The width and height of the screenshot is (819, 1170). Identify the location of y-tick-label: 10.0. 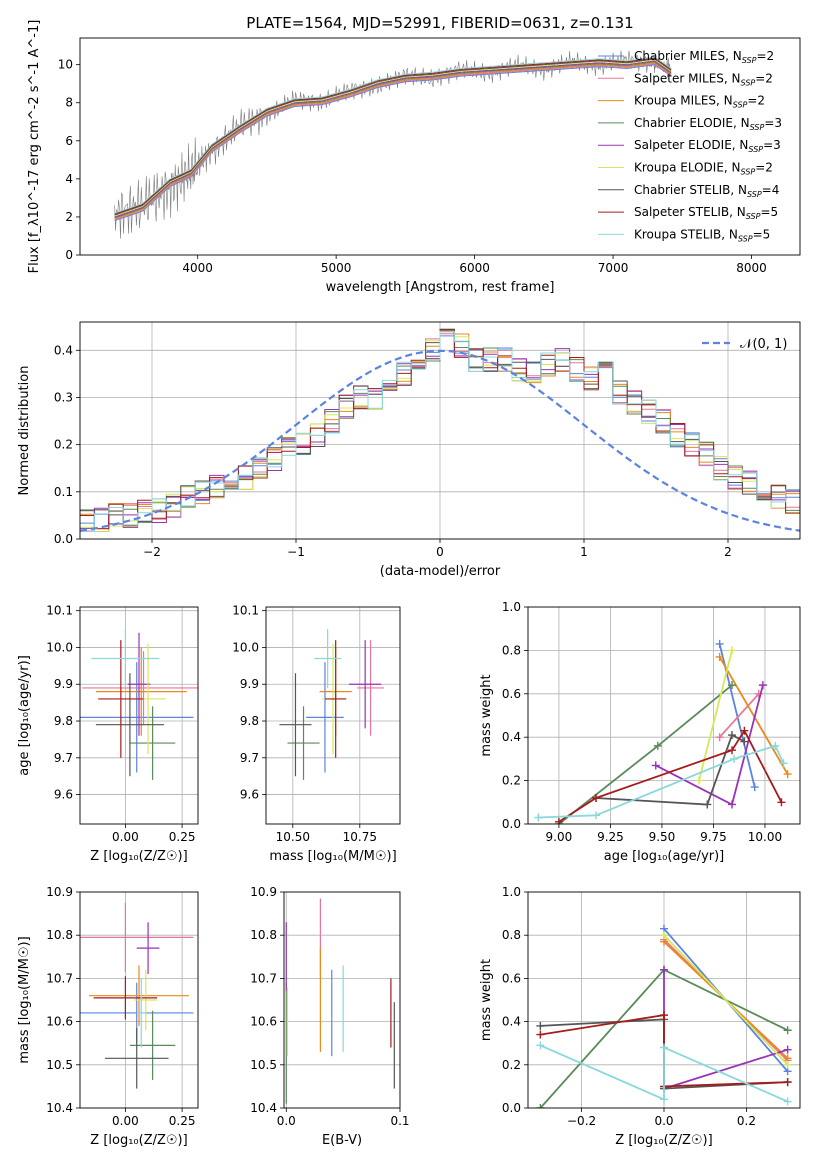
(59, 647).